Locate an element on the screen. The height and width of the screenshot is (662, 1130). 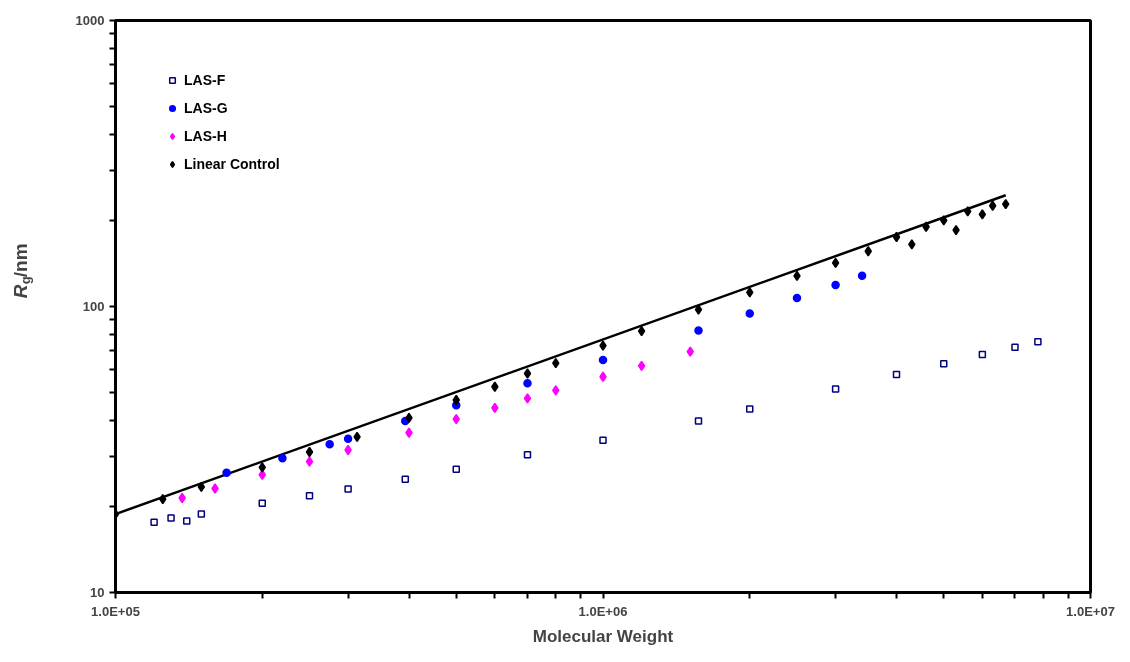
y-tick-label: 10 is located at coordinates (97, 592).